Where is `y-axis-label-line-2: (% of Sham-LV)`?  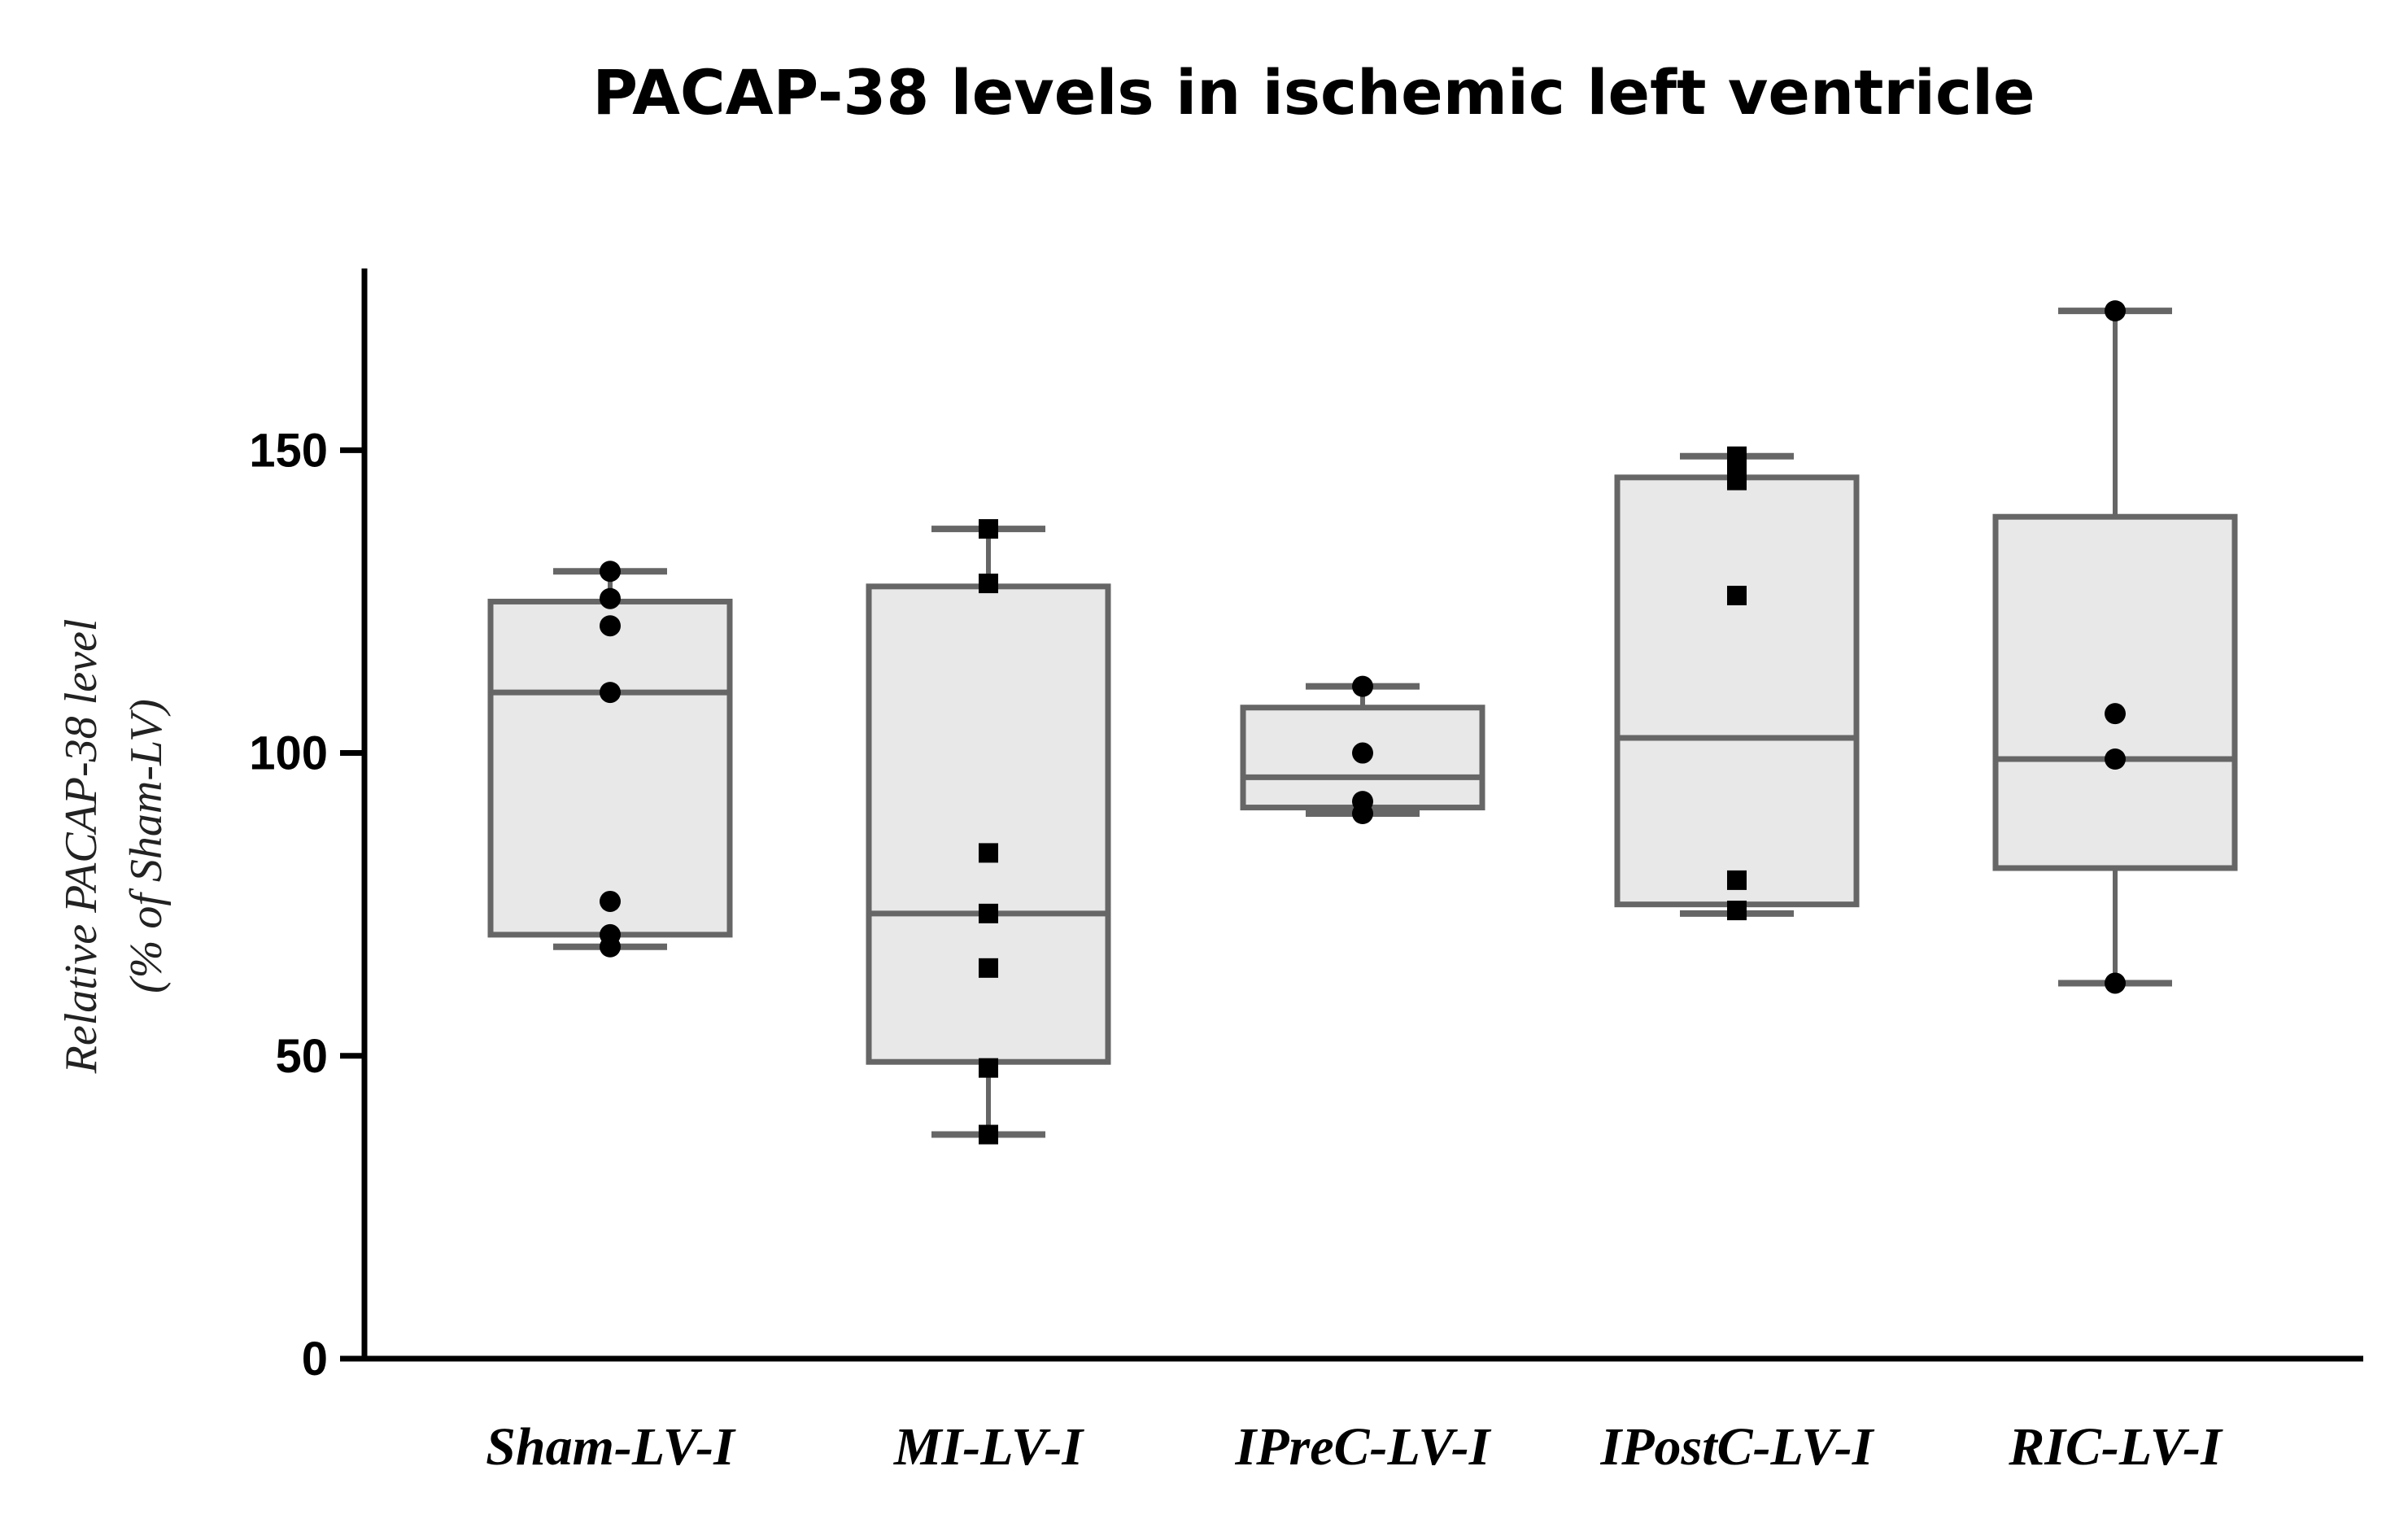
y-axis-label-line-2: (% of Sham-LV) is located at coordinates (146, 846).